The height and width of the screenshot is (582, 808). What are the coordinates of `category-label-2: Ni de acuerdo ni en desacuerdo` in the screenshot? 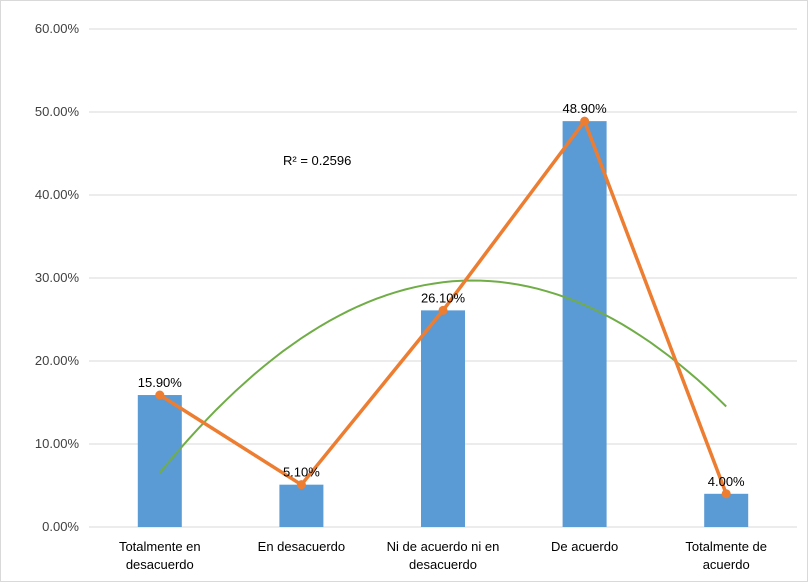 It's located at (443, 555).